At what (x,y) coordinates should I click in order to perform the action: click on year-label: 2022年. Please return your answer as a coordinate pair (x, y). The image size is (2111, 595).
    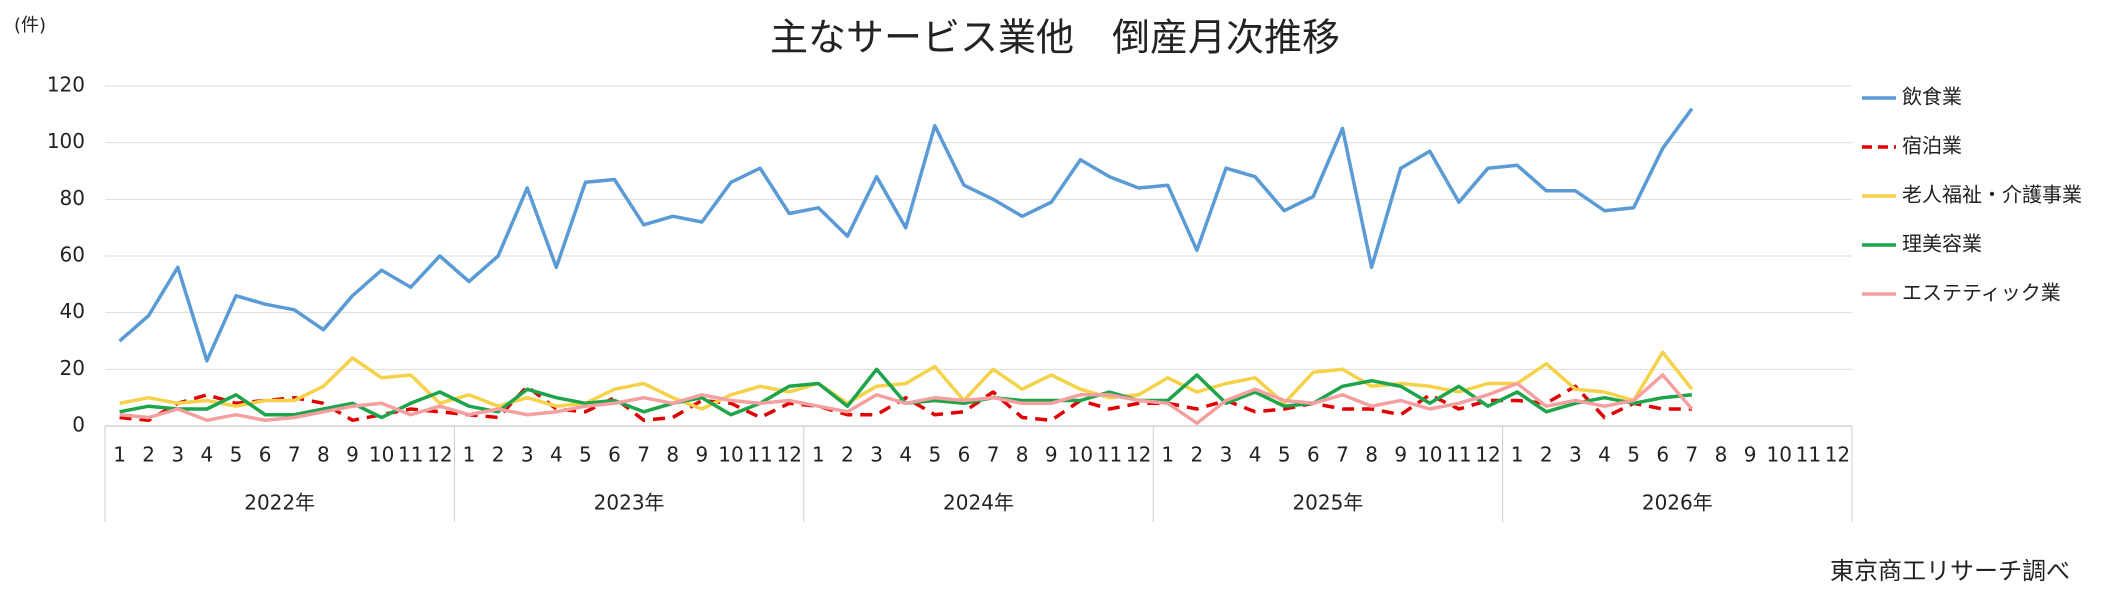
    Looking at the image, I should click on (279, 503).